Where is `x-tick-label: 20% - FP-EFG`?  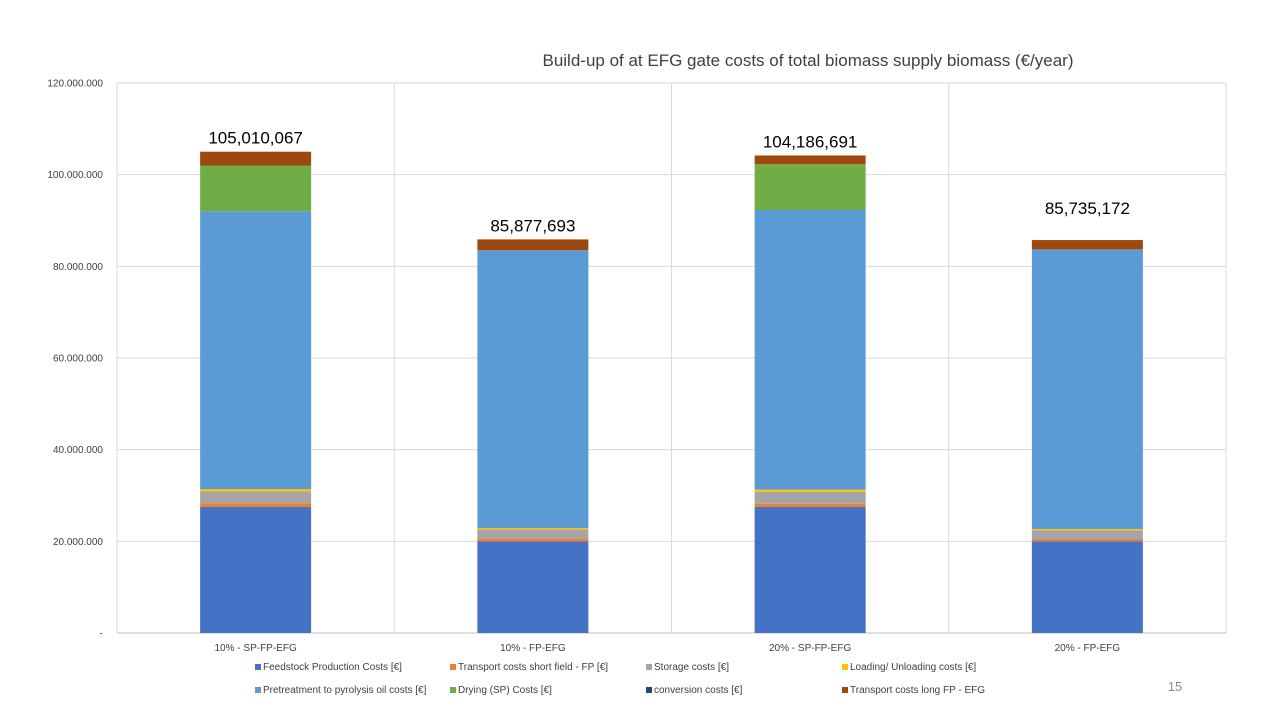
x-tick-label: 20% - FP-EFG is located at coordinates (1088, 648).